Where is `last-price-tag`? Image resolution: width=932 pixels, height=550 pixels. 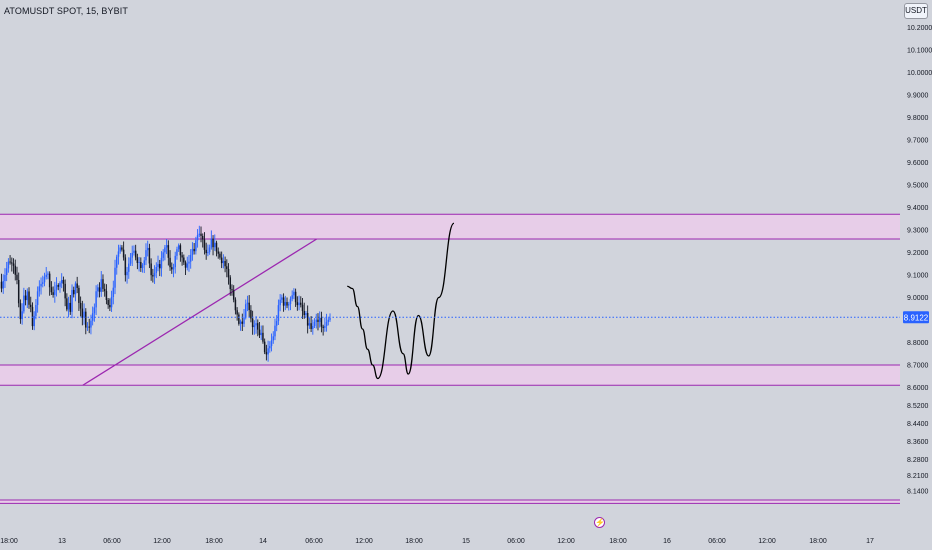 last-price-tag is located at coordinates (916, 317).